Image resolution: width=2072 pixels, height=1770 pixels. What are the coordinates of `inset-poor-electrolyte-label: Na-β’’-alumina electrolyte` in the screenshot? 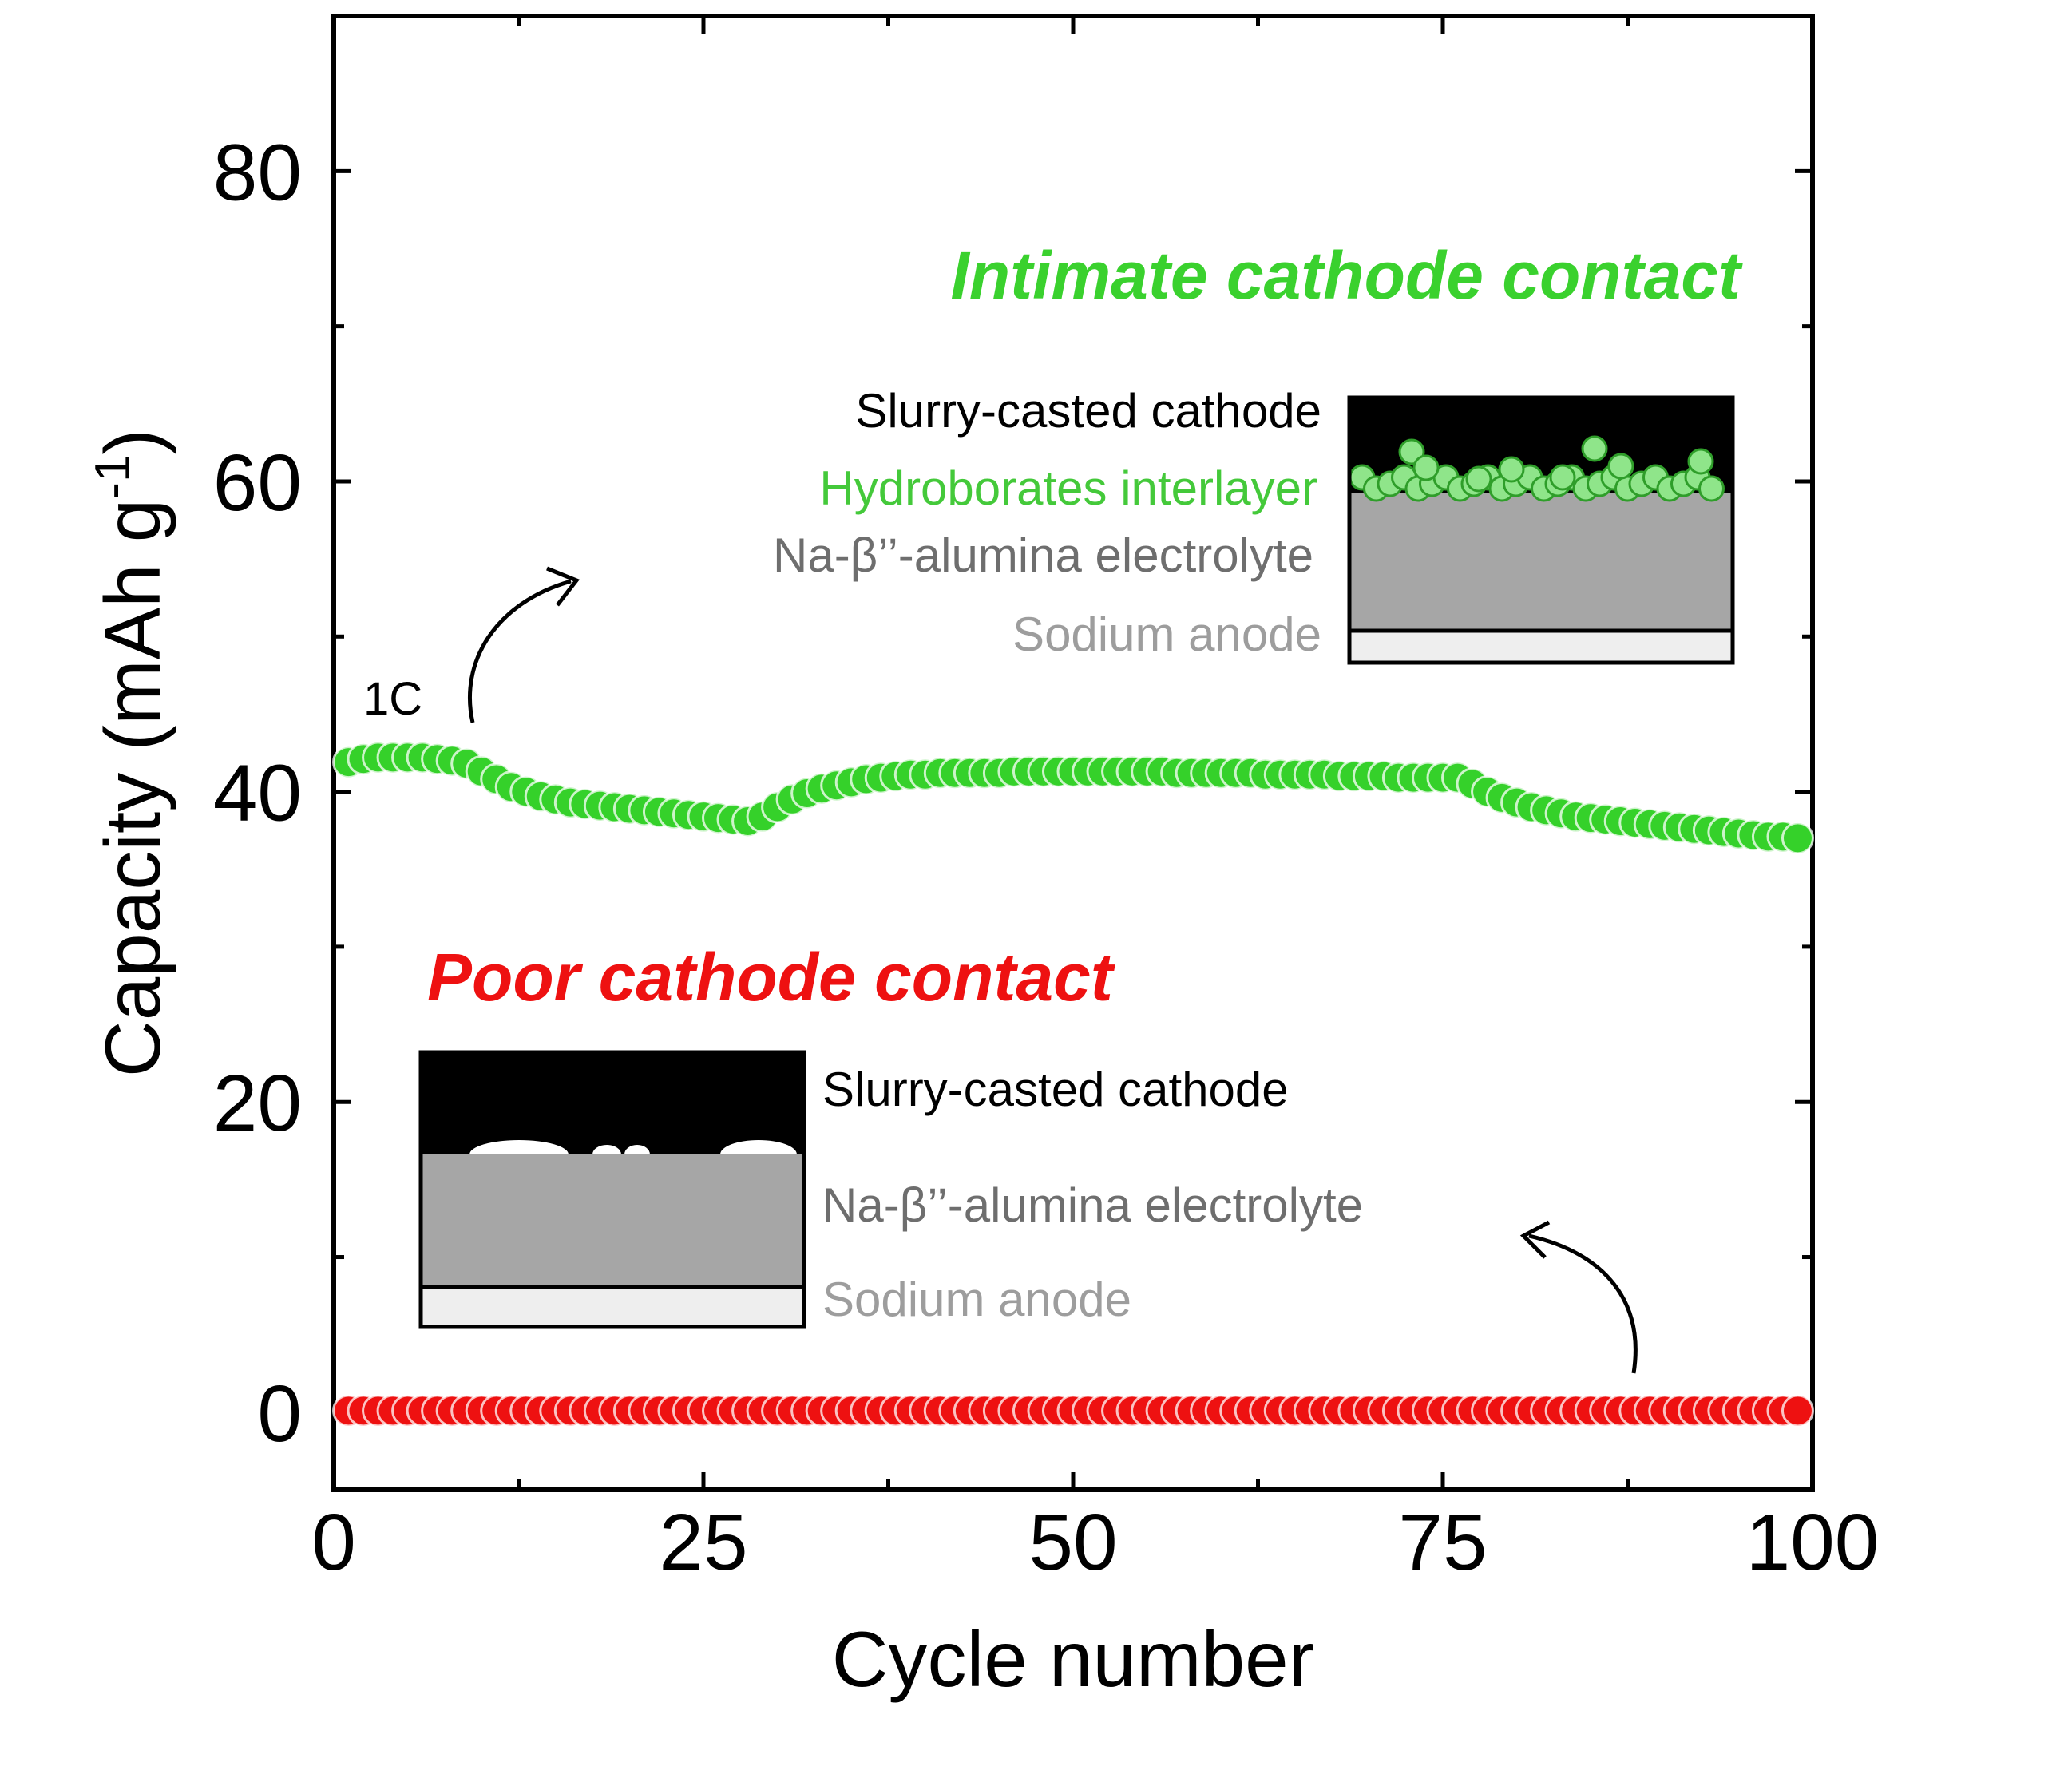 It's located at (1092, 1205).